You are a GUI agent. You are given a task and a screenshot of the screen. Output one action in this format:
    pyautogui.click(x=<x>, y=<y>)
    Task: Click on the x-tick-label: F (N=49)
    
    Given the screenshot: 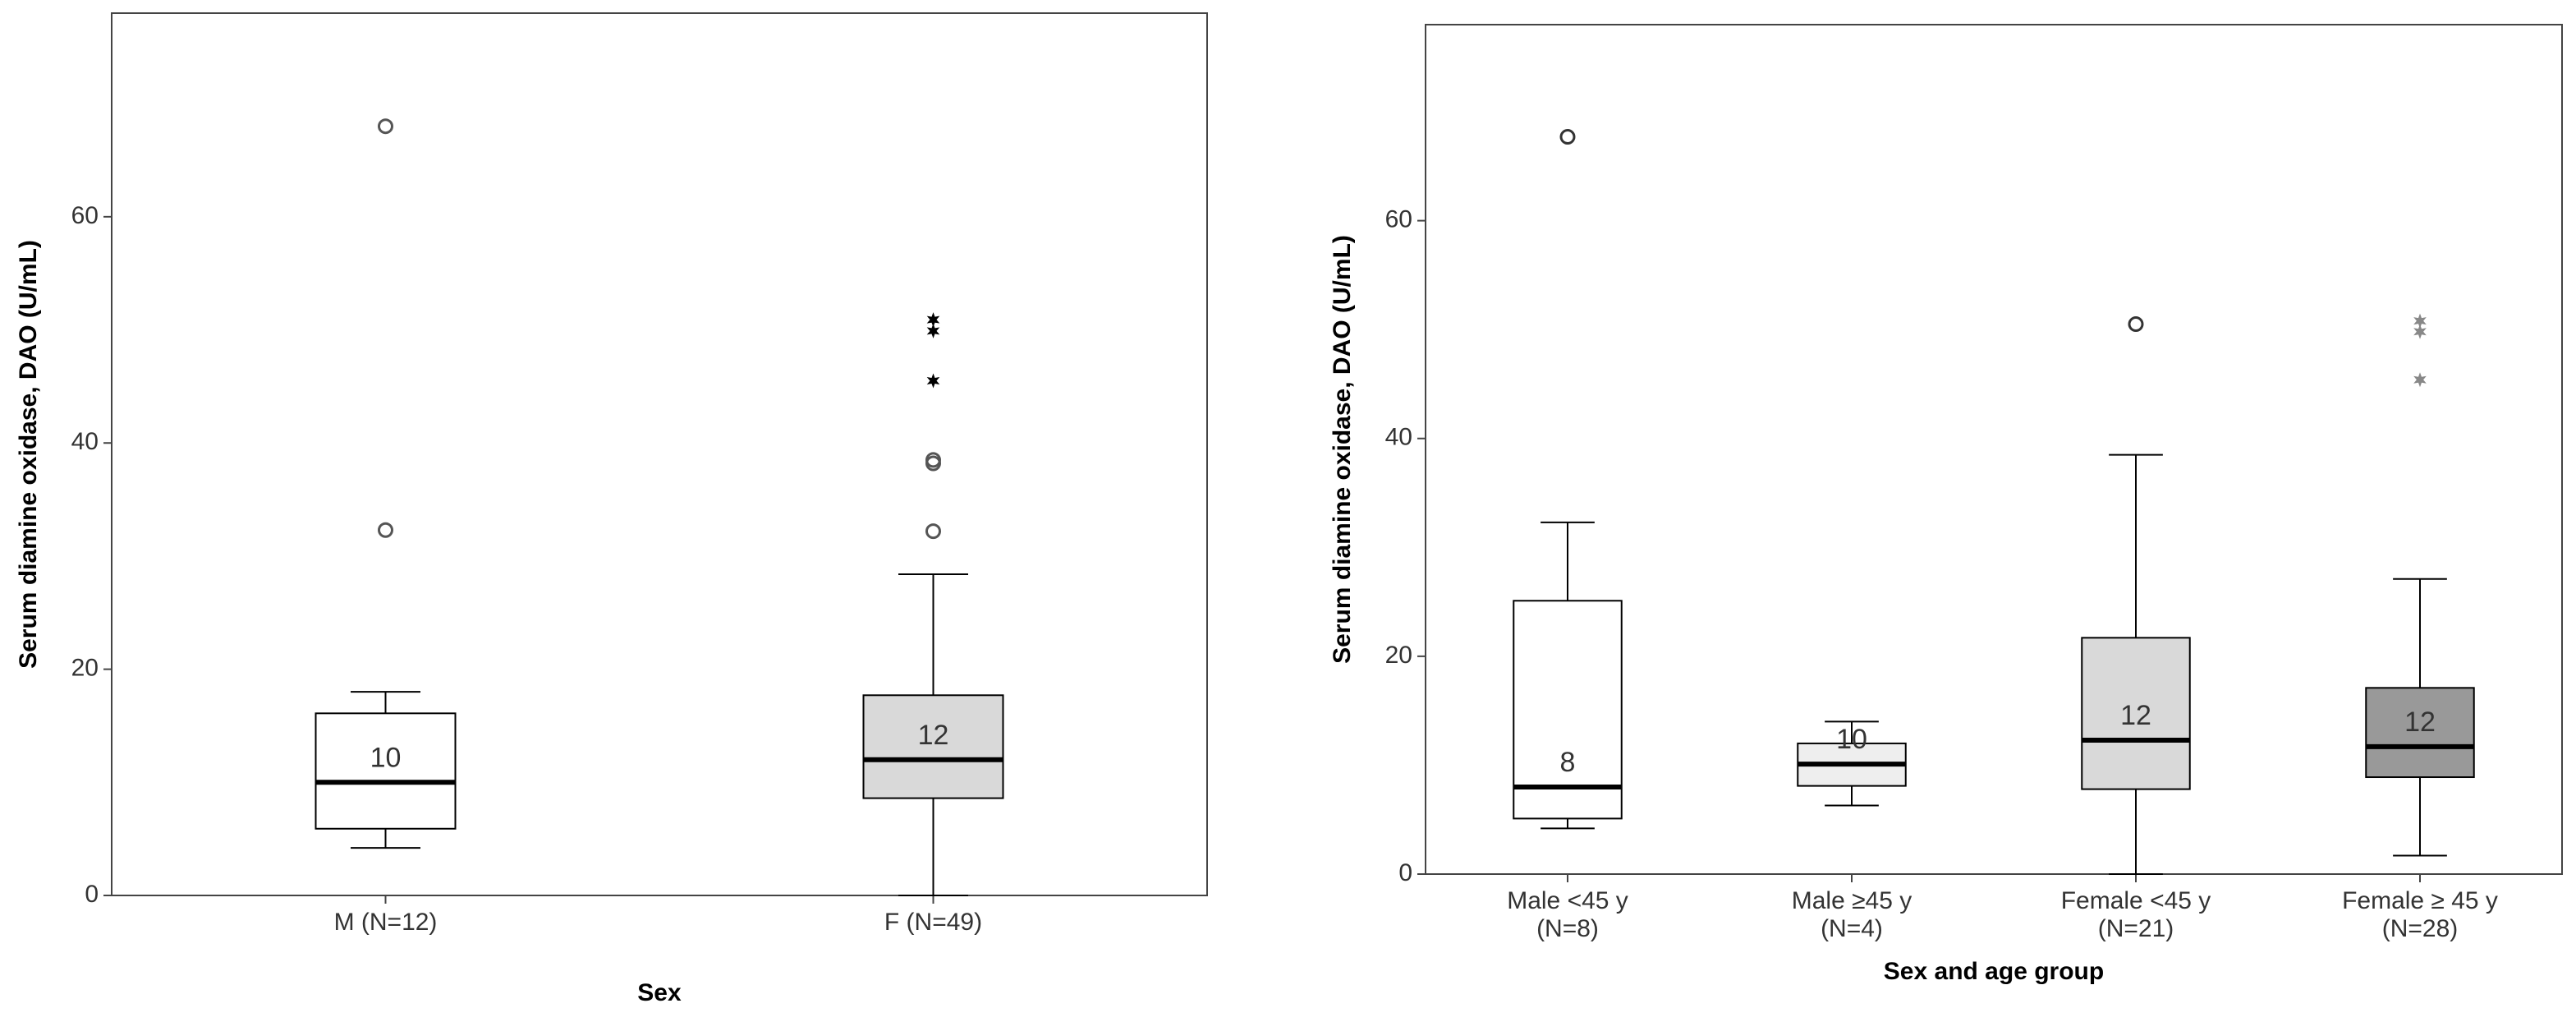 What is the action you would take?
    pyautogui.click(x=933, y=922)
    